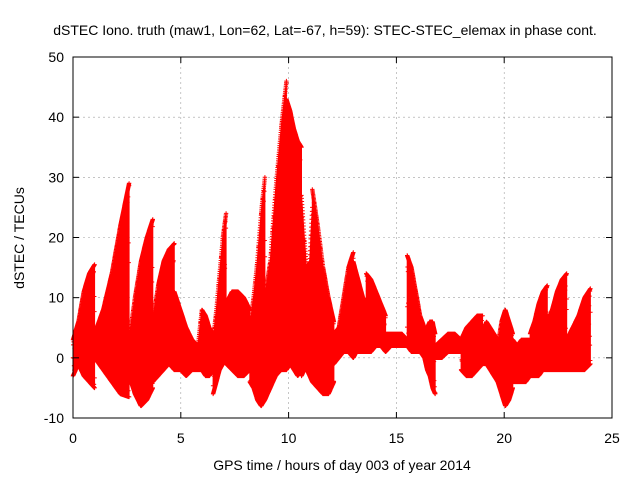 This screenshot has height=480, width=640. Describe the element at coordinates (56, 117) in the screenshot. I see `y-tick-label: 40` at that location.